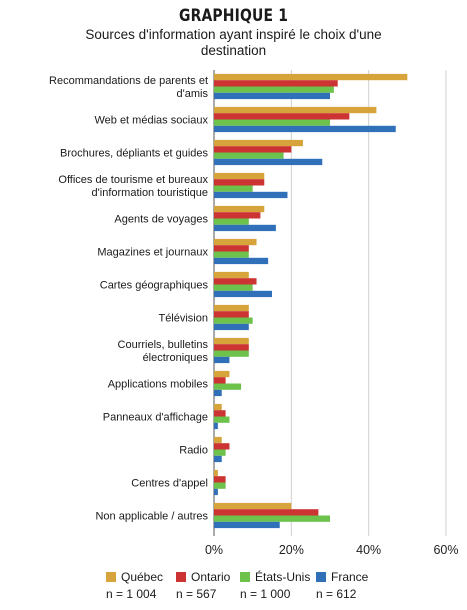  I want to click on legend-sample-size: n = 1 000, so click(265, 594).